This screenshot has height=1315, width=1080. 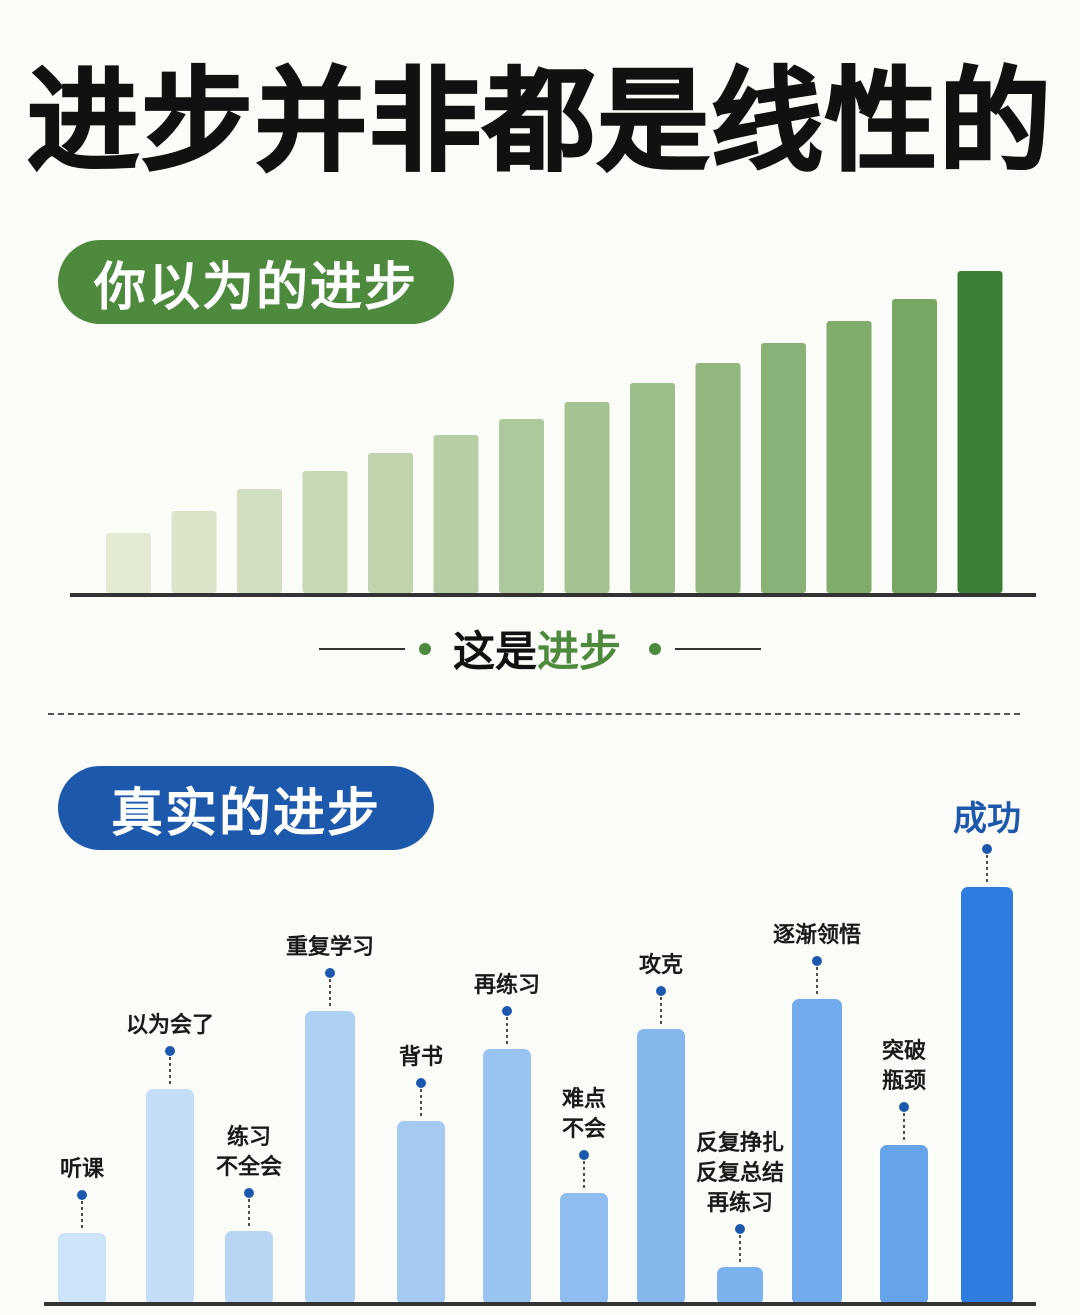 I want to click on real-label-8: 攻克, so click(x=661, y=965).